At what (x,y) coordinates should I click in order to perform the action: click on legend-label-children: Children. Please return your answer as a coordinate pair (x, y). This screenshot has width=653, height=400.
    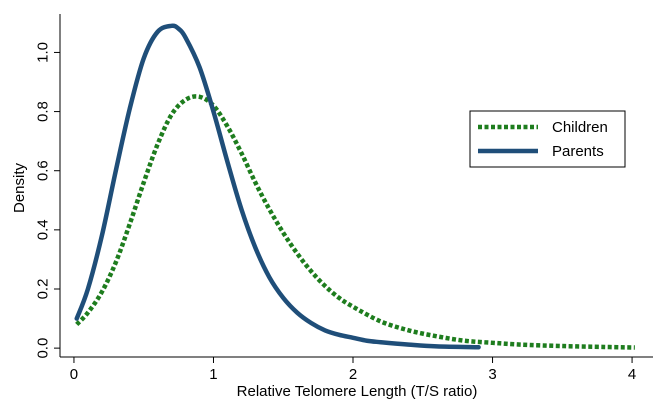
    Looking at the image, I should click on (580, 127).